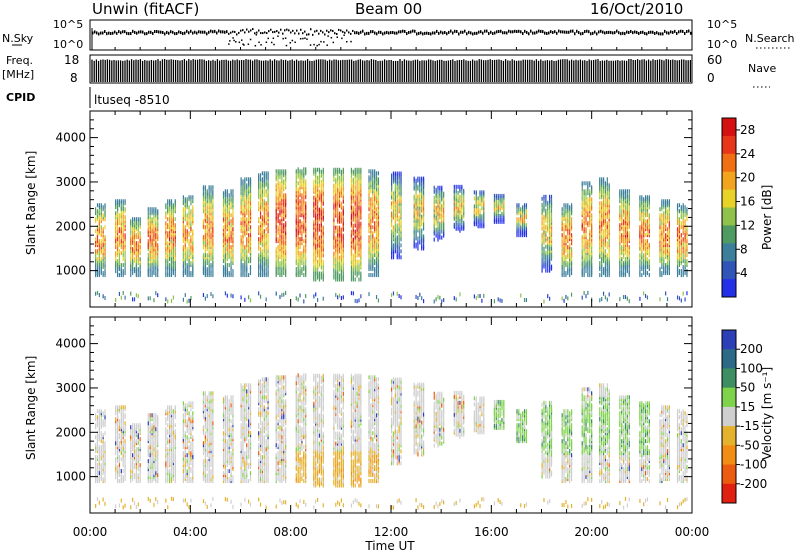  Describe the element at coordinates (18, 38) in the screenshot. I see `nsky-label: N.Sky` at that location.